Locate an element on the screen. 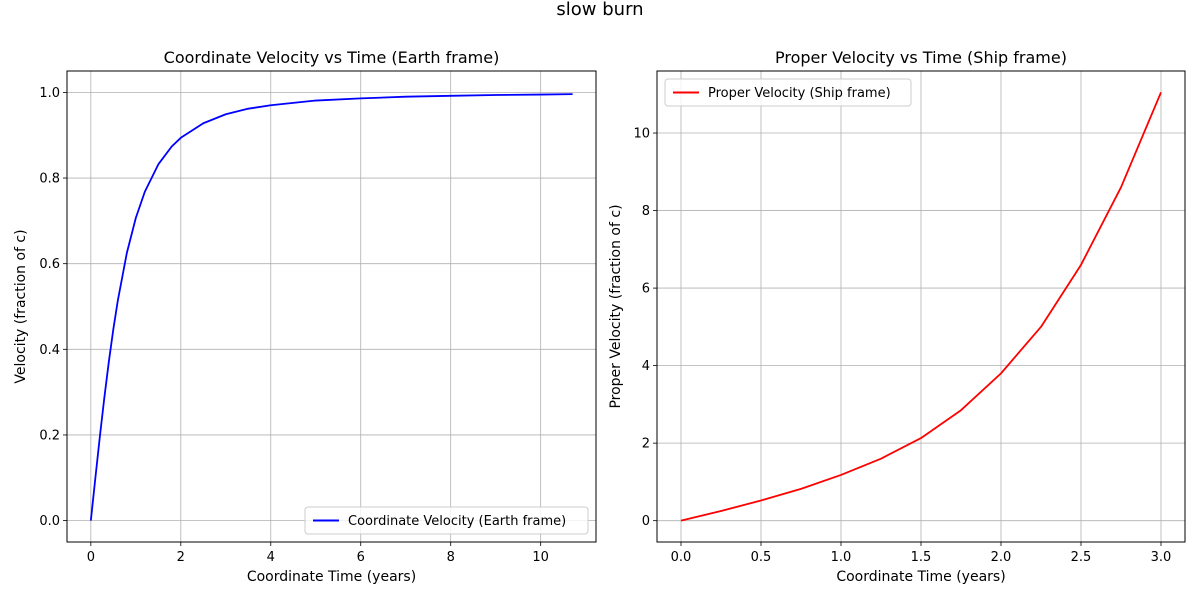 This screenshot has width=1200, height=600. legend: Proper Velocity (Ship frame) is located at coordinates (788, 92).